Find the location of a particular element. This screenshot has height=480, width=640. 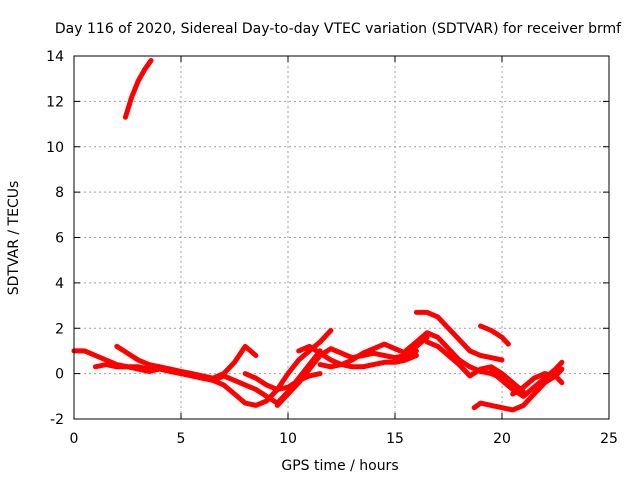

x-tick-label: 5 is located at coordinates (181, 439).